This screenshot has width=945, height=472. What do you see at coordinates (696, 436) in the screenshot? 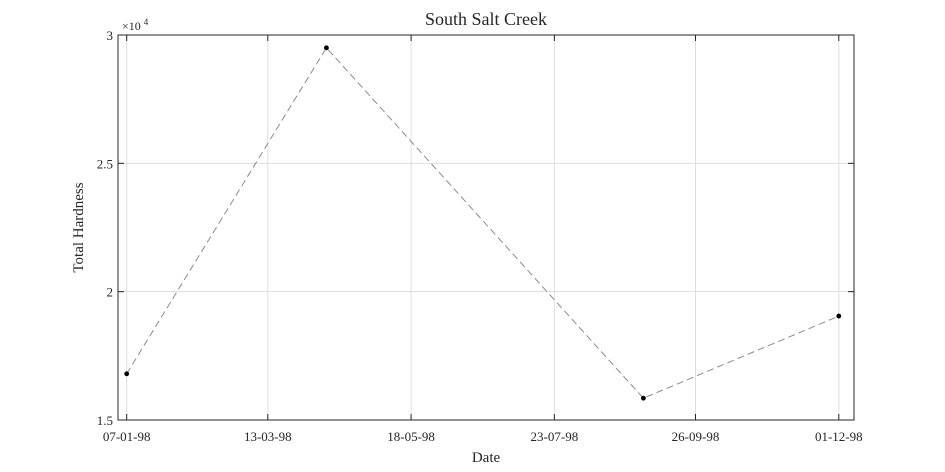
I see `x-tick-label: 26-09-98` at bounding box center [696, 436].